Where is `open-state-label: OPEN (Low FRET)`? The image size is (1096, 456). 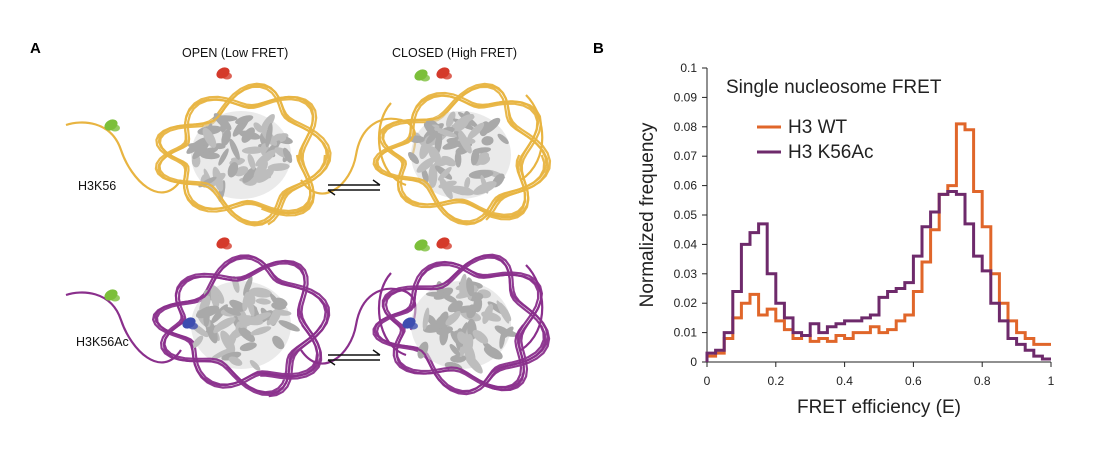 open-state-label: OPEN (Low FRET) is located at coordinates (235, 53).